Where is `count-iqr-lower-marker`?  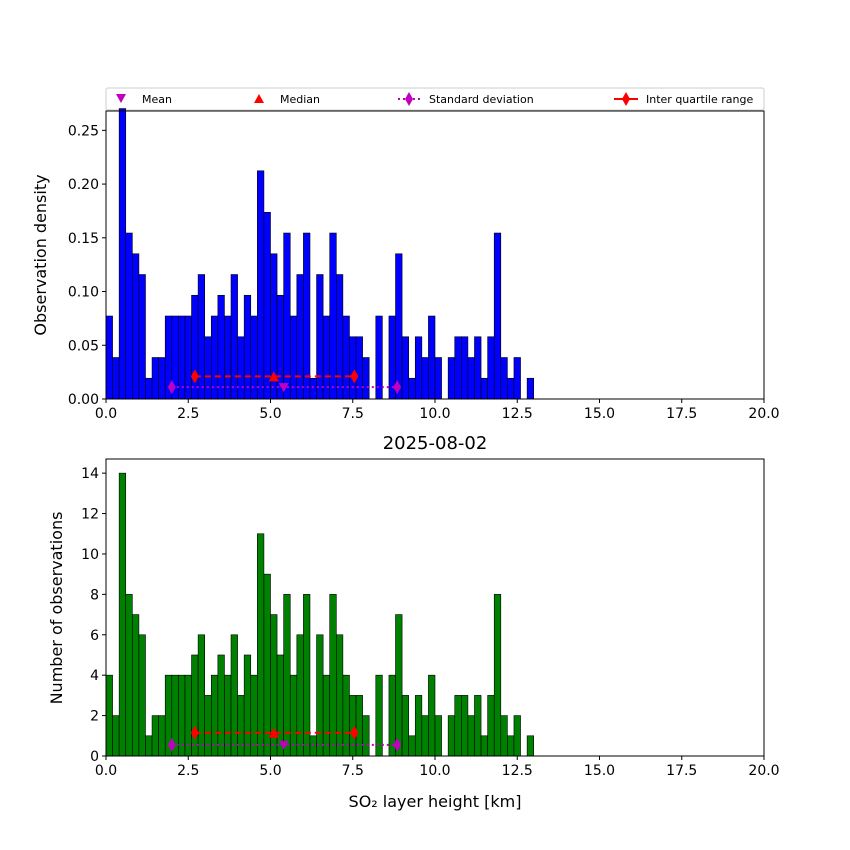 count-iqr-lower-marker is located at coordinates (194, 732).